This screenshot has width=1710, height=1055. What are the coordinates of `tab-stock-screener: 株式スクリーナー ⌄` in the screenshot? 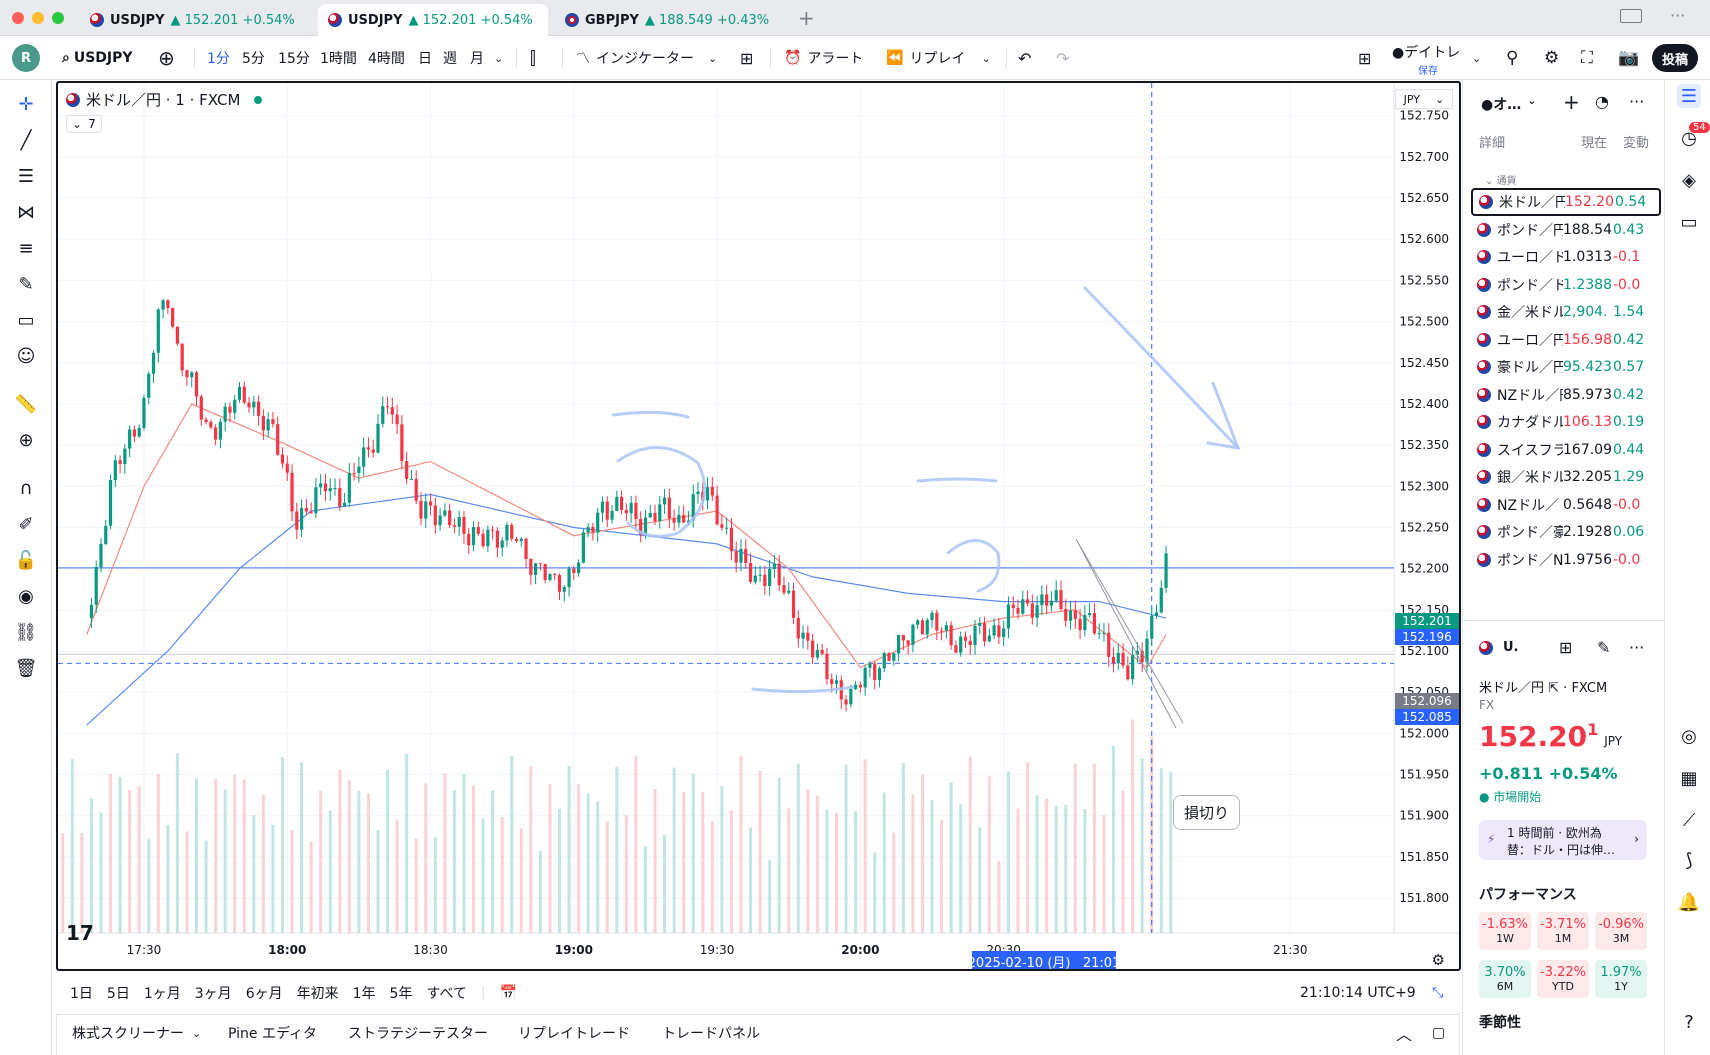 It's located at (137, 1034).